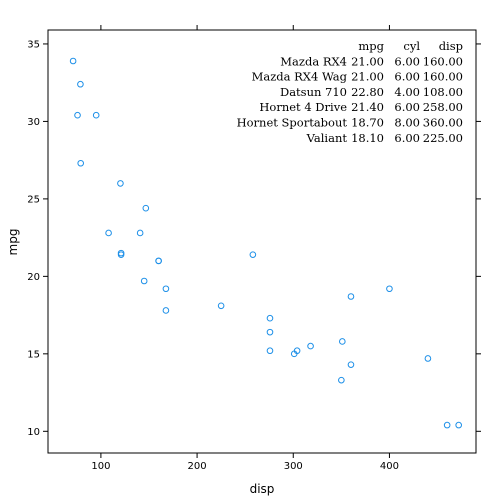 This screenshot has width=504, height=504. What do you see at coordinates (367, 123) in the screenshot?
I see `table-cell: 18.70` at bounding box center [367, 123].